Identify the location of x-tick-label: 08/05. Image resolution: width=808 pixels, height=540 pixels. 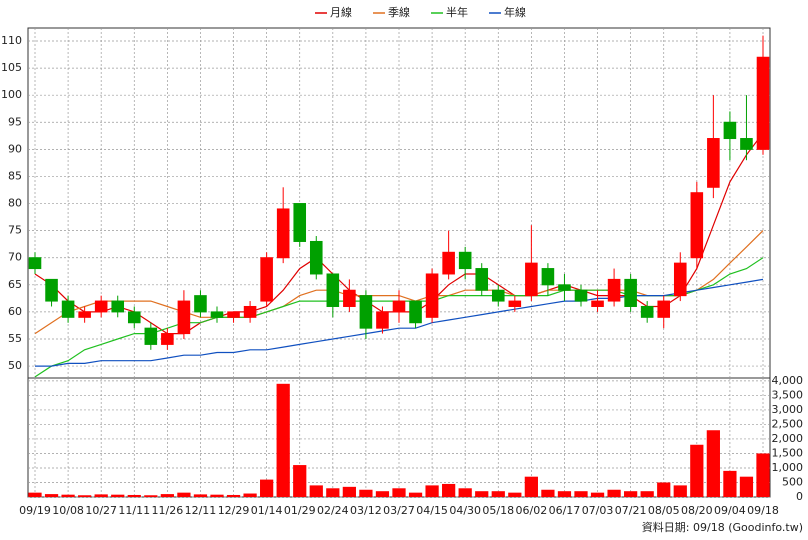
(664, 510).